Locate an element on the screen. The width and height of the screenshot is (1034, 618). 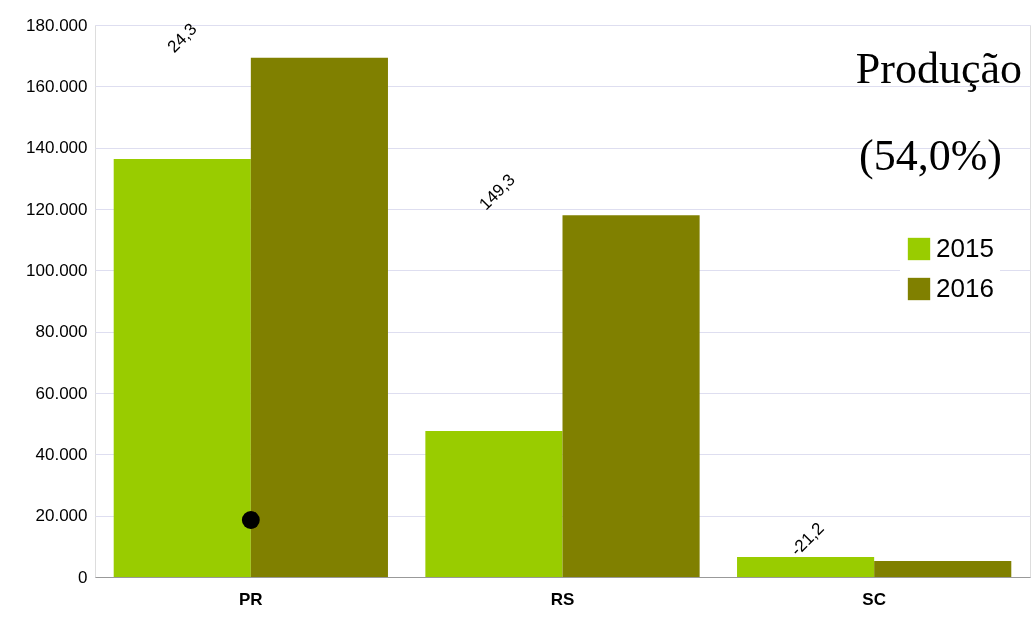
y-tick-label: 100.000 is located at coordinates (57, 270).